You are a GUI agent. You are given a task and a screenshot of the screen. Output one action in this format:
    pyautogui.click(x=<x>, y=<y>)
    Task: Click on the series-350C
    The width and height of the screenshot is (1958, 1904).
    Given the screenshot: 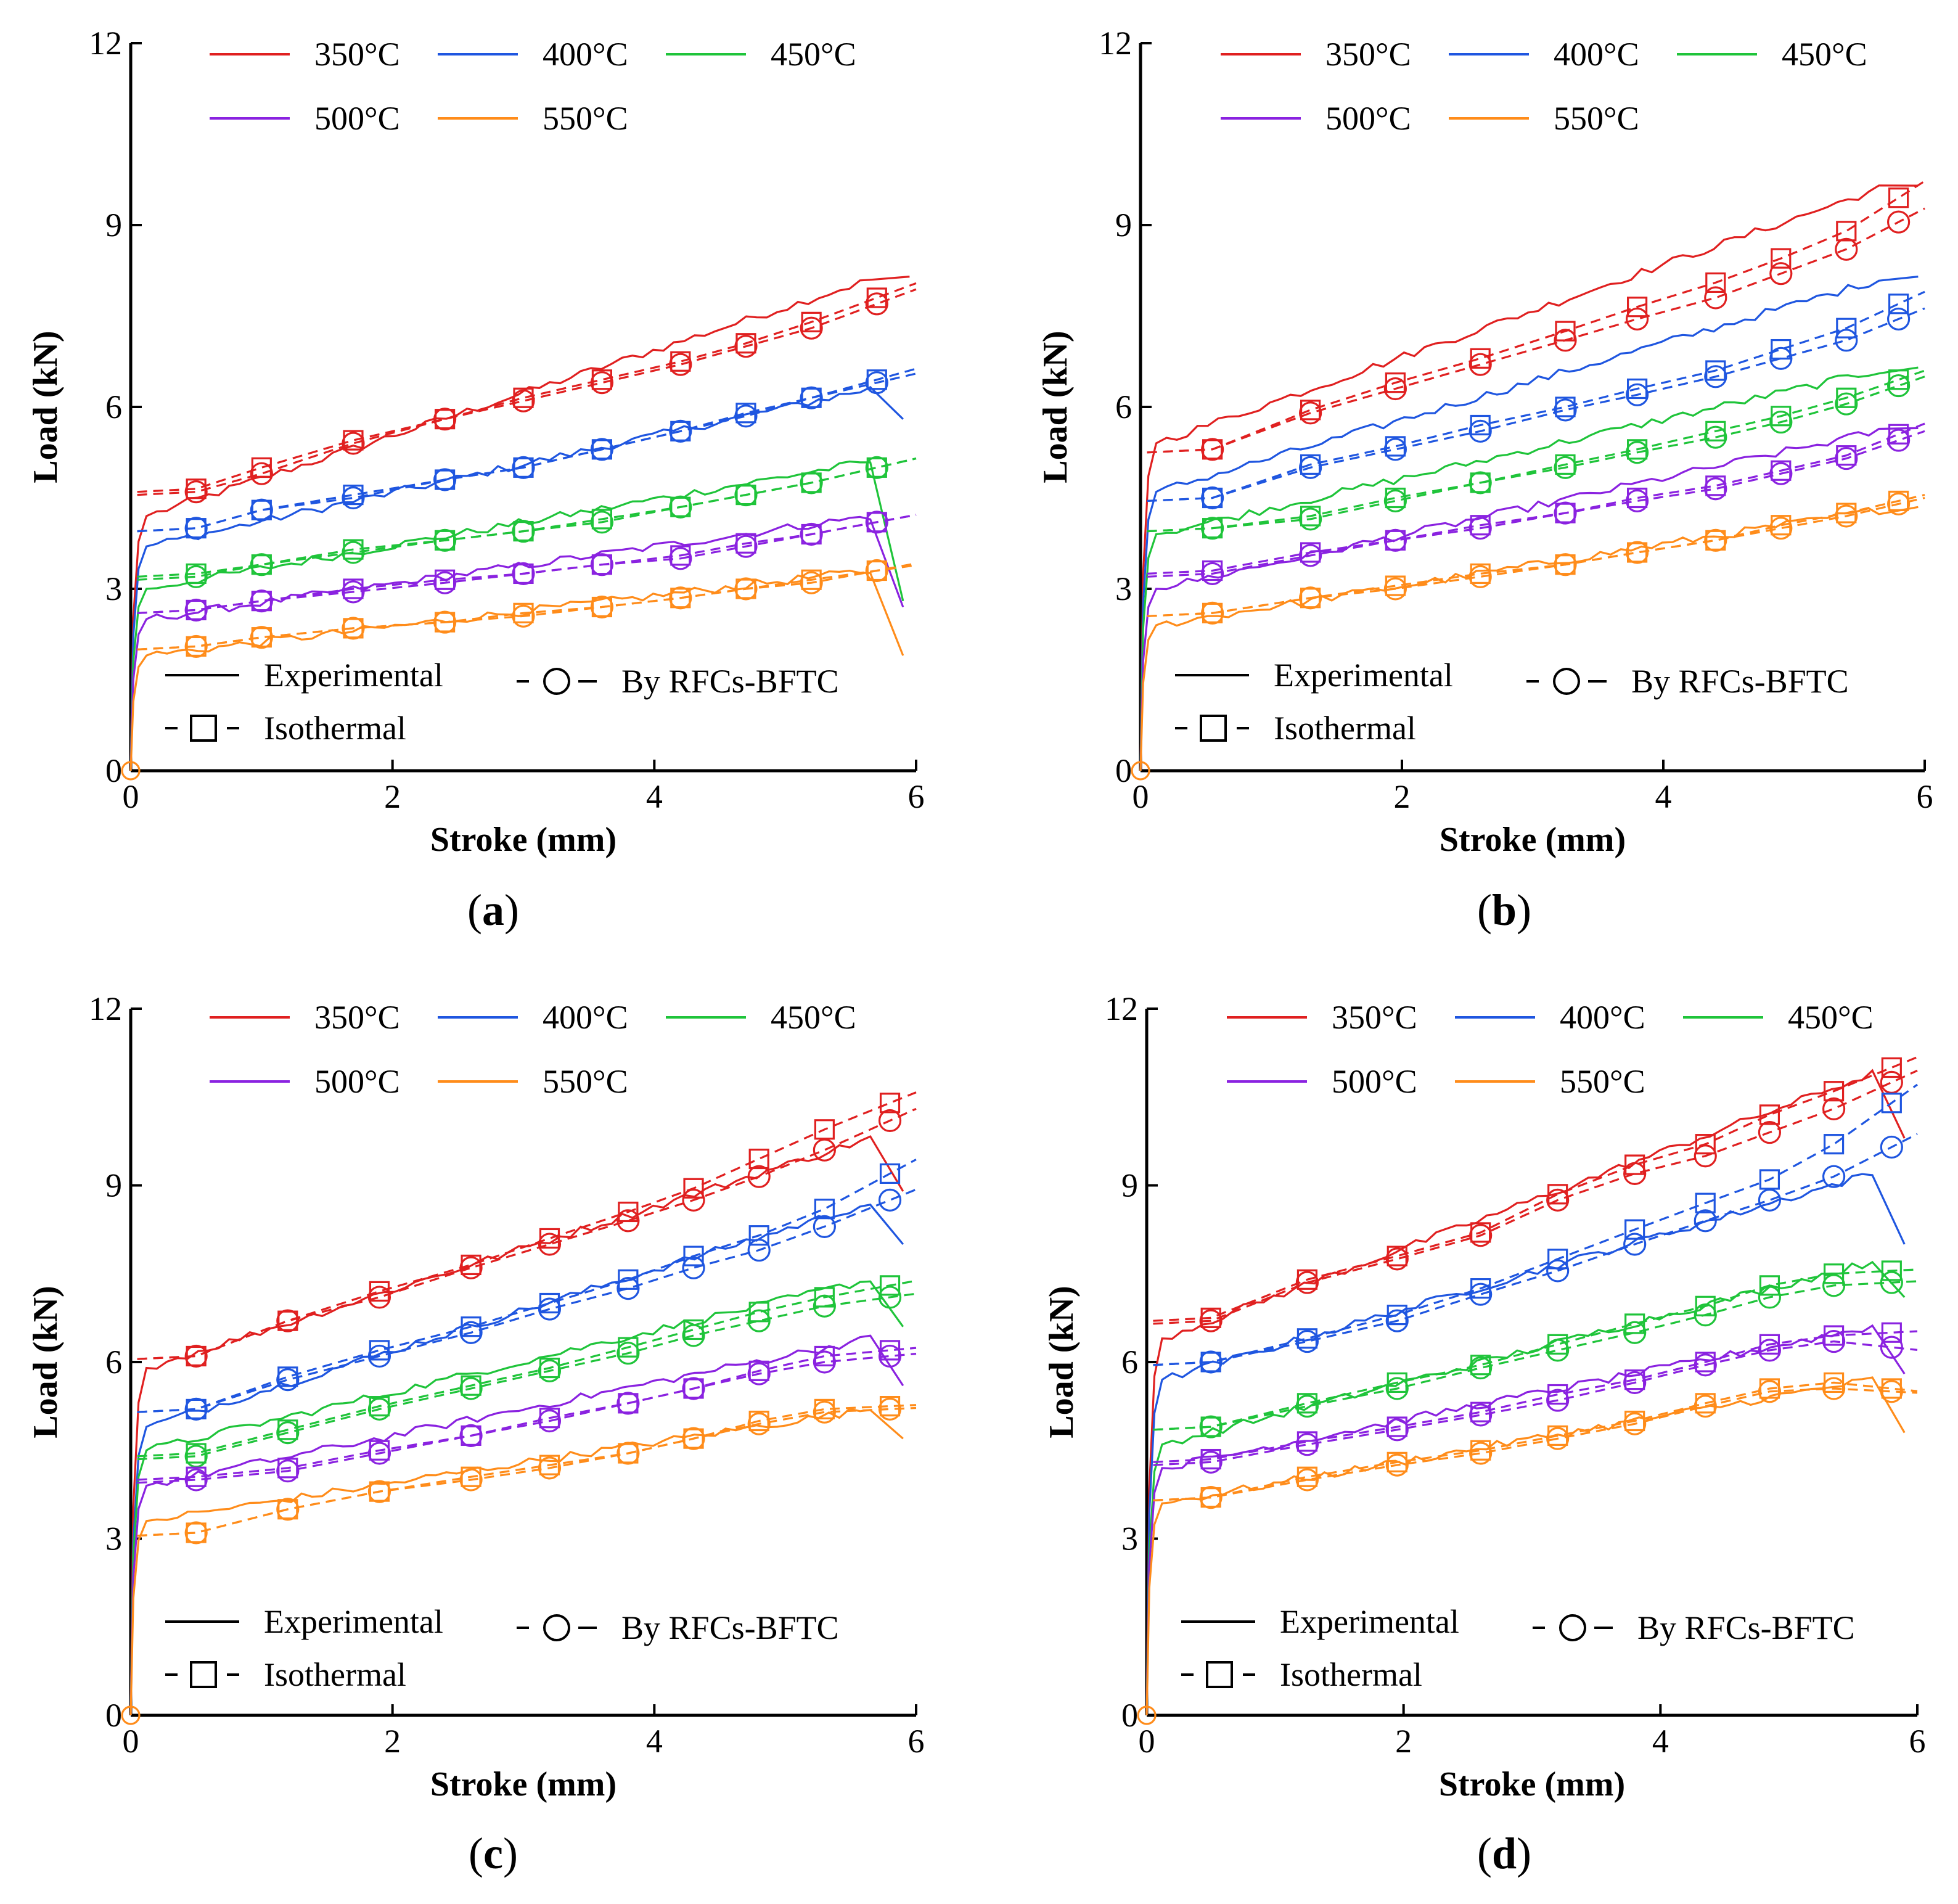 What is the action you would take?
    pyautogui.click(x=523, y=1403)
    